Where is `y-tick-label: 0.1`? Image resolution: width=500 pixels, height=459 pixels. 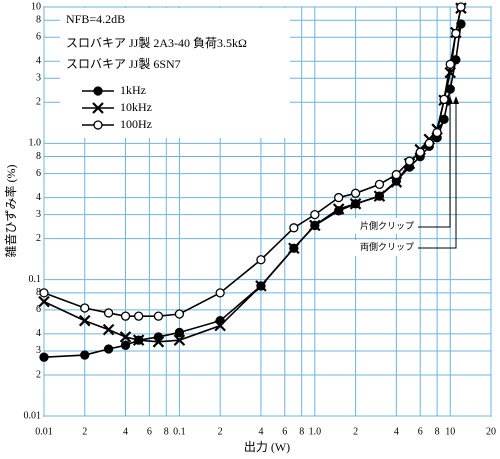 y-tick-label: 0.1 is located at coordinates (35, 279).